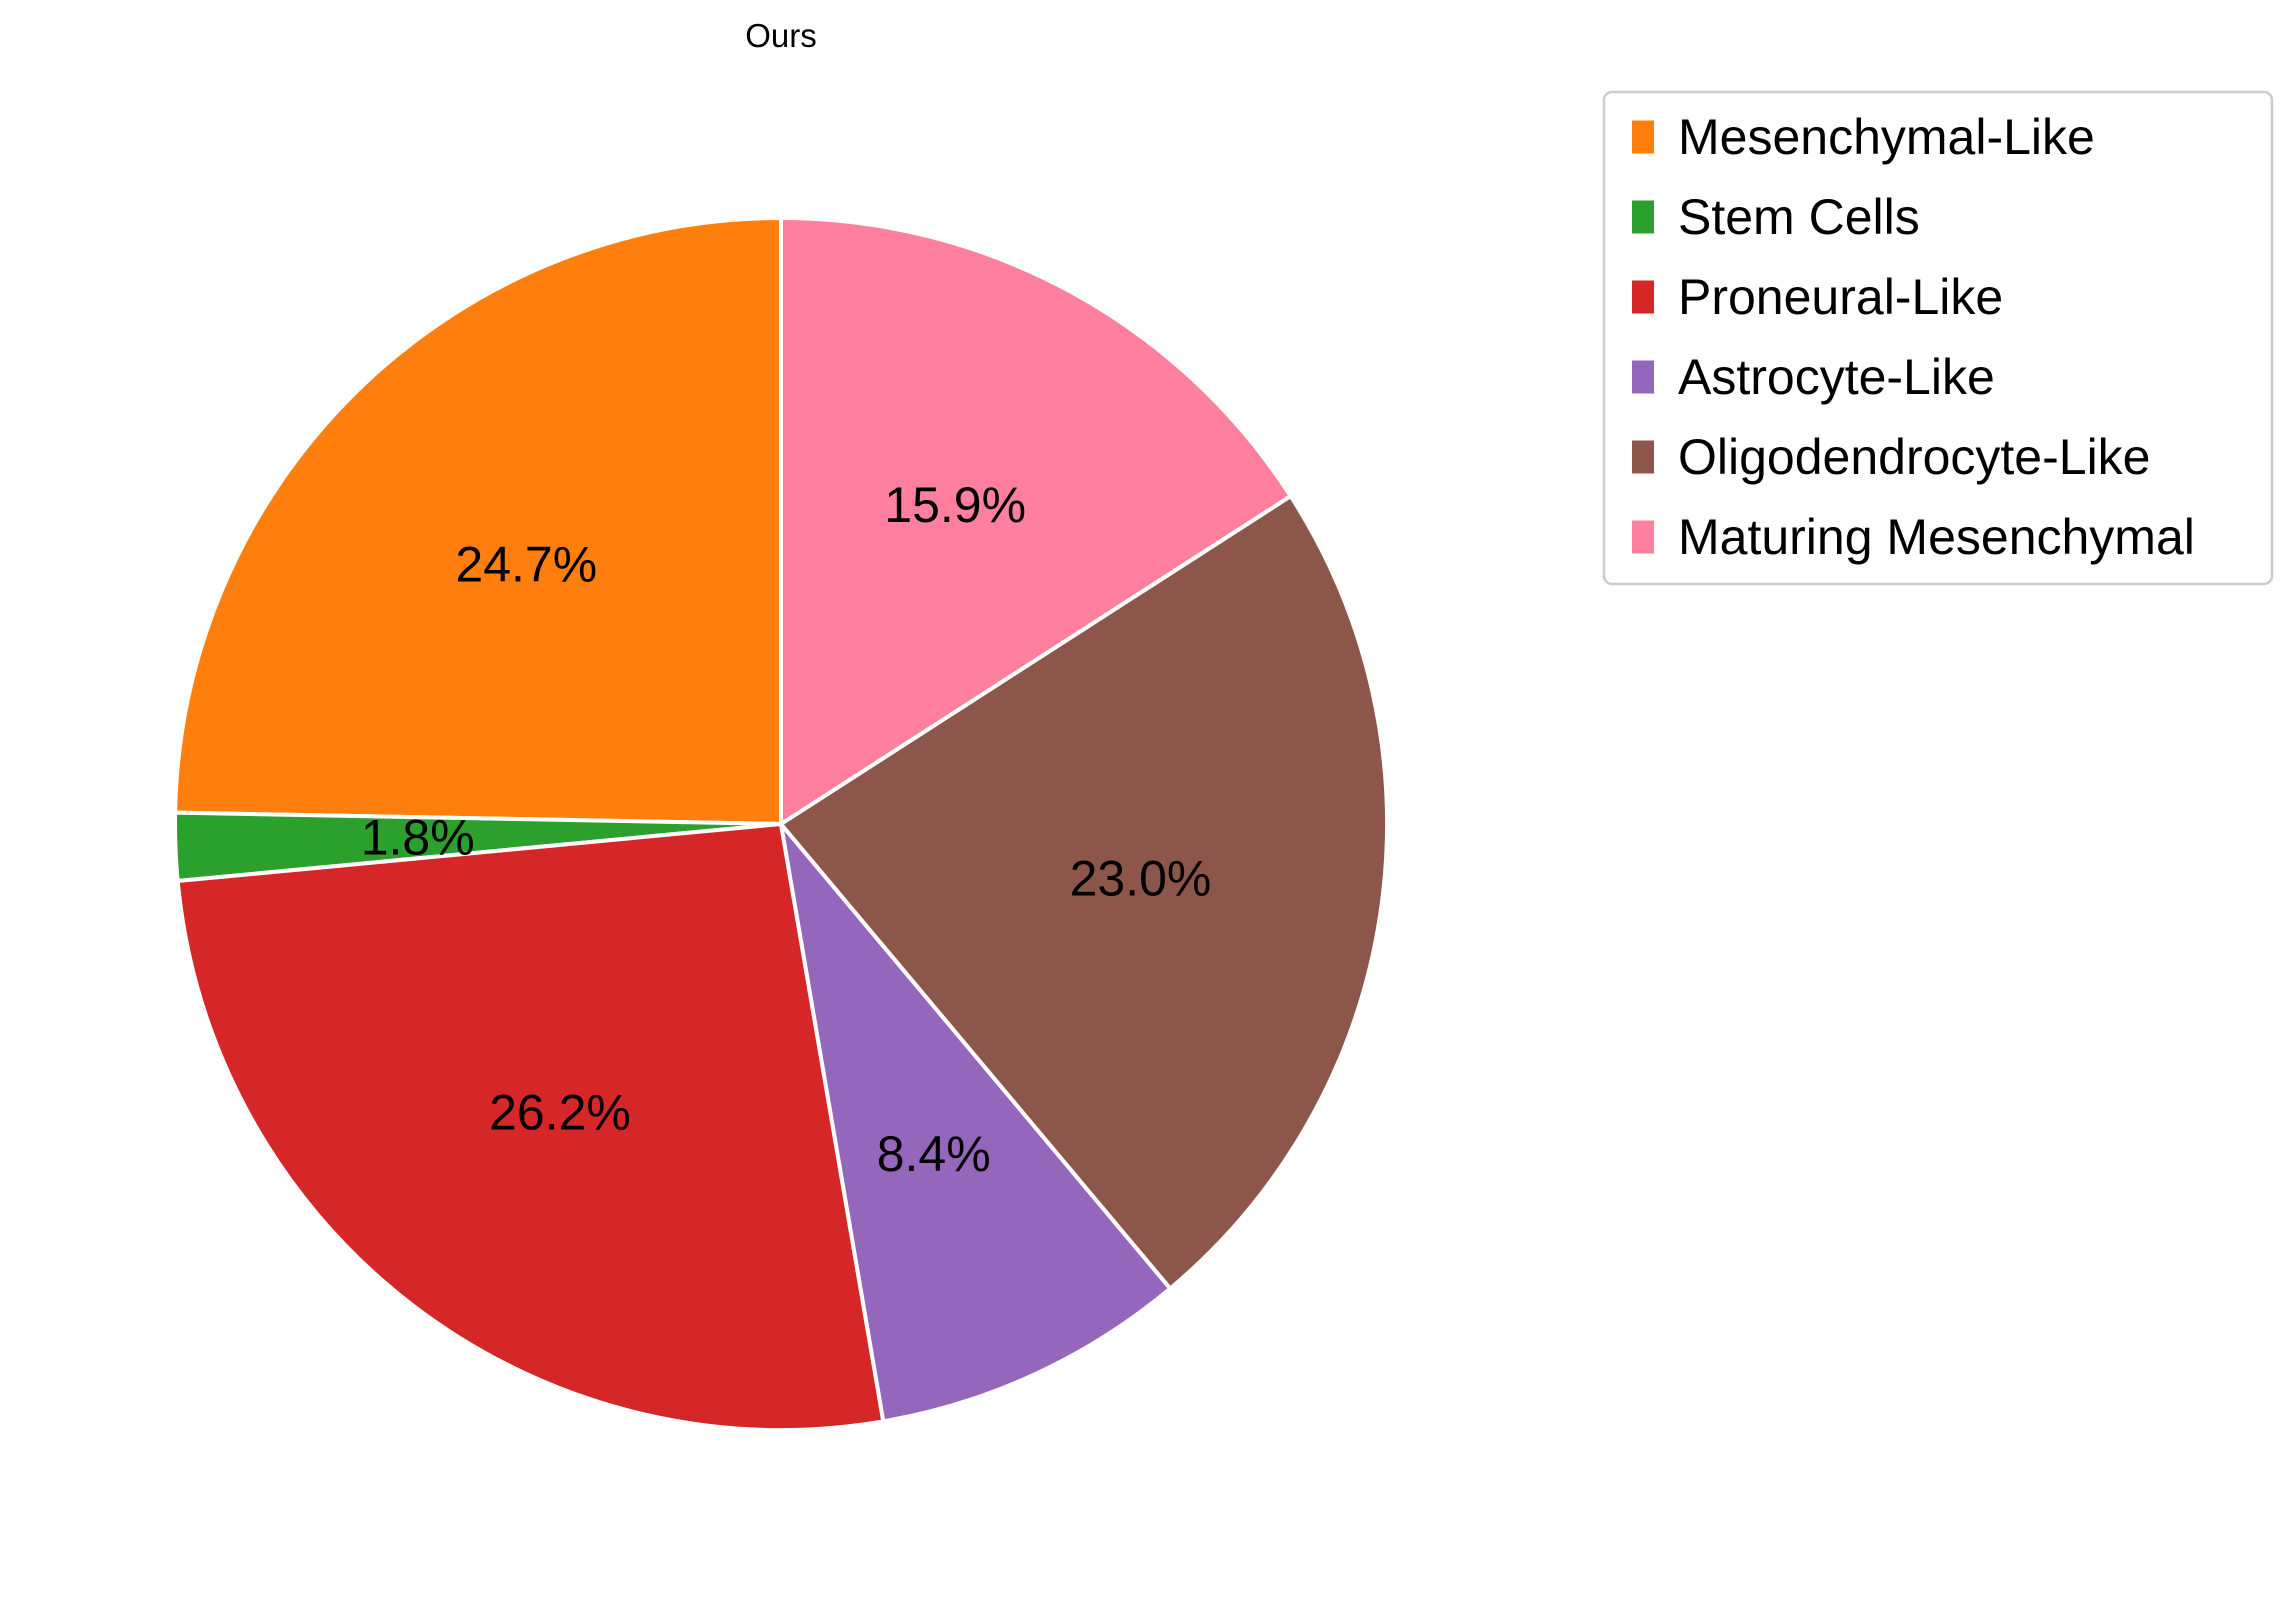 This screenshot has width=2292, height=1604. What do you see at coordinates (976, 1123) in the screenshot?
I see `pie-slice-astrocyte-like` at bounding box center [976, 1123].